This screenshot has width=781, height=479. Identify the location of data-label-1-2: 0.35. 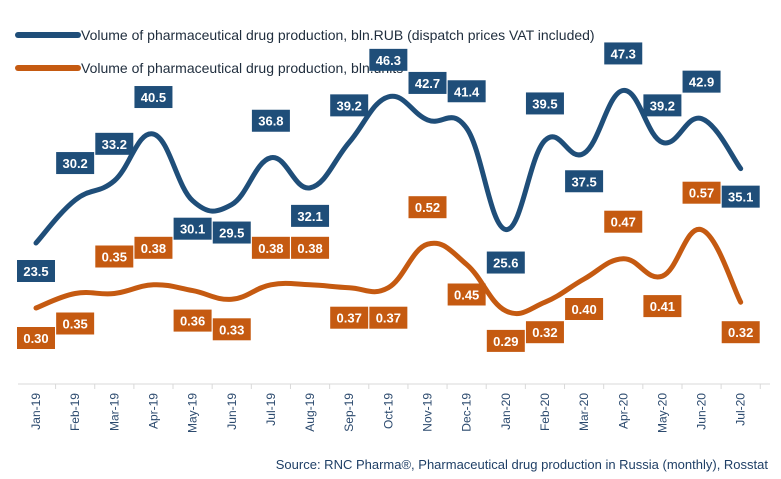
(114, 256).